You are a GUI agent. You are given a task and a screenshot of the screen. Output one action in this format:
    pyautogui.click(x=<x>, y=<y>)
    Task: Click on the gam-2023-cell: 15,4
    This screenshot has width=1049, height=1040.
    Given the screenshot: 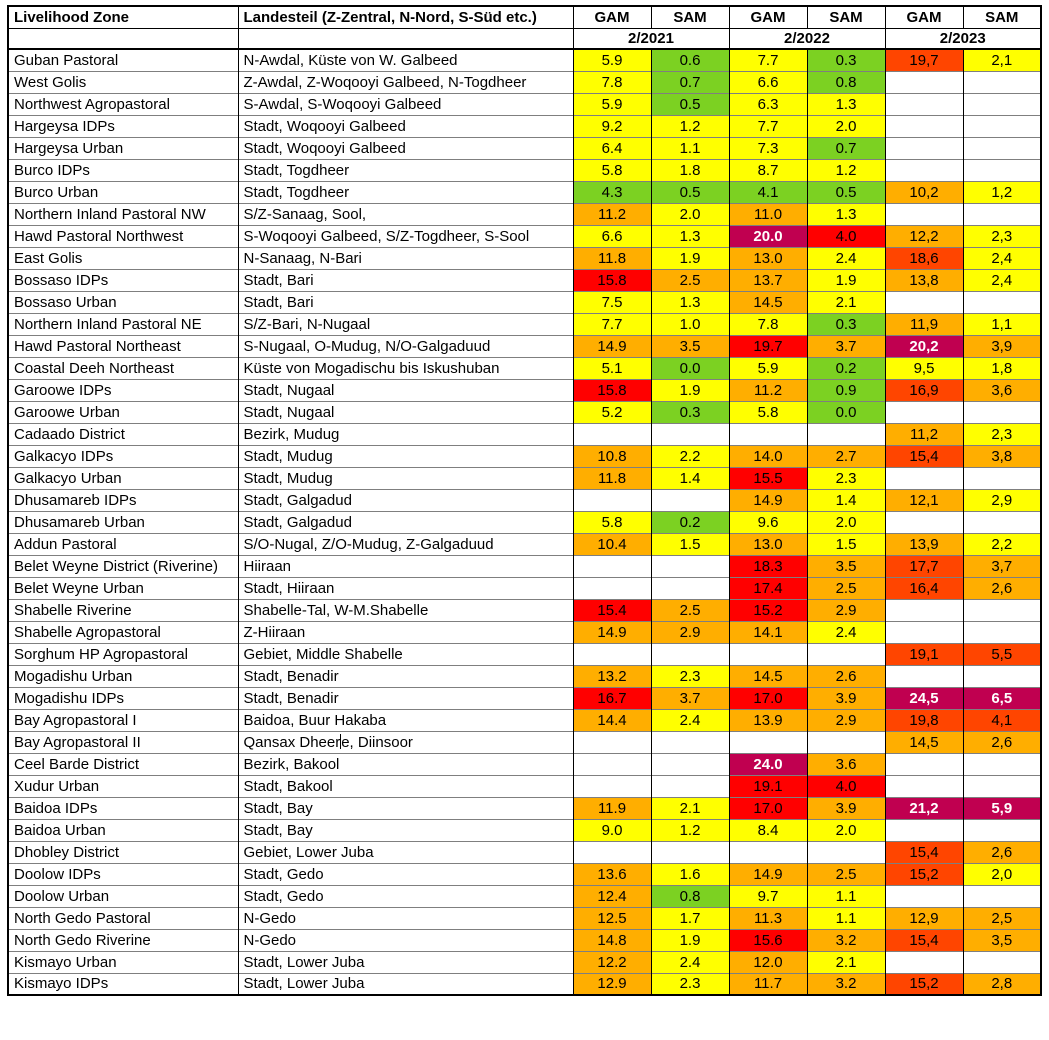 What is the action you would take?
    pyautogui.click(x=924, y=939)
    